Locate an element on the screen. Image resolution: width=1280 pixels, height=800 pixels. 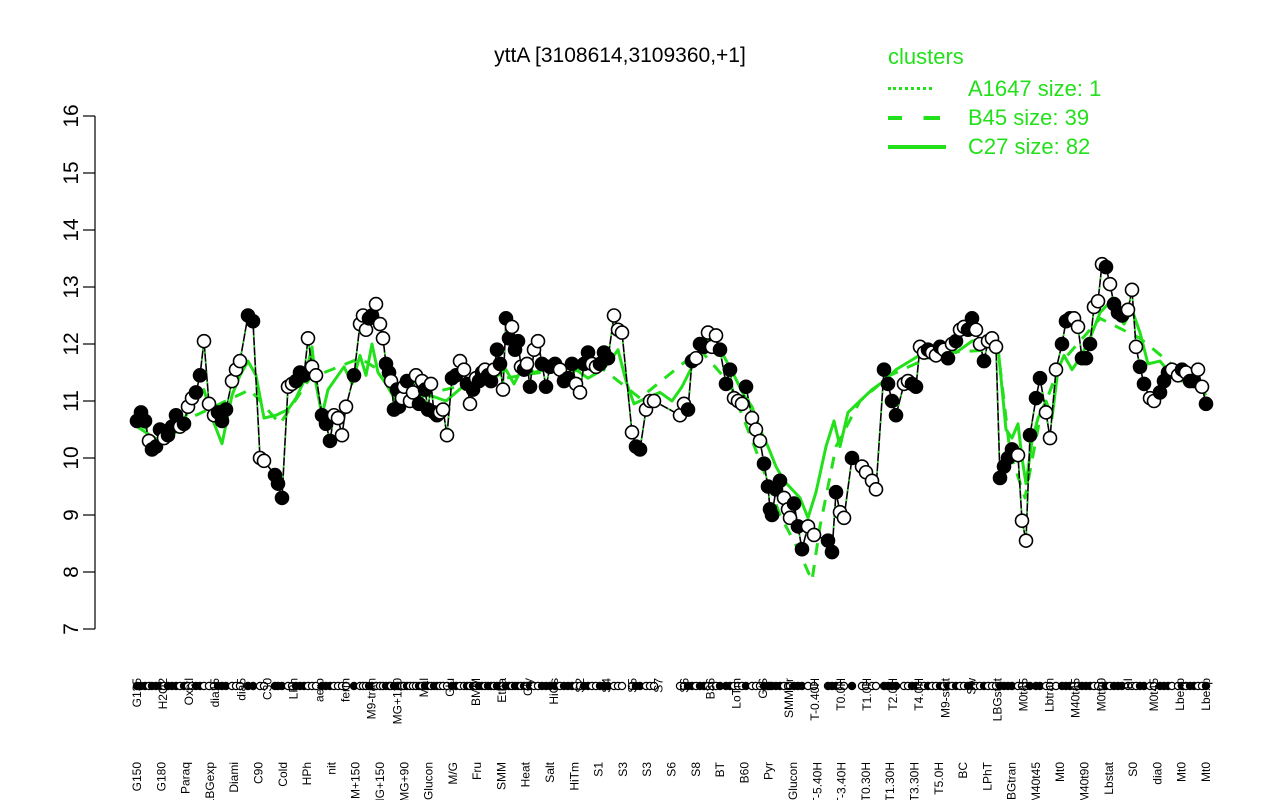
x-tick-label: Oxctl is located at coordinates (189, 691).